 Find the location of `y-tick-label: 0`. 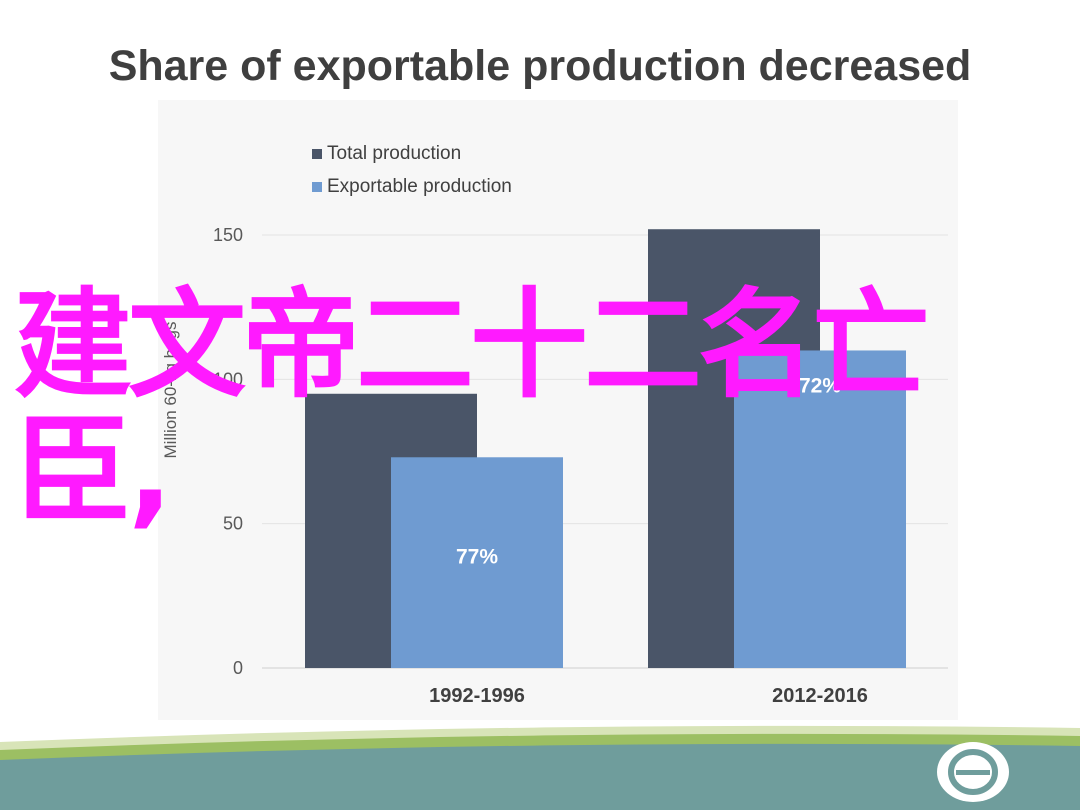

y-tick-label: 0 is located at coordinates (238, 668).